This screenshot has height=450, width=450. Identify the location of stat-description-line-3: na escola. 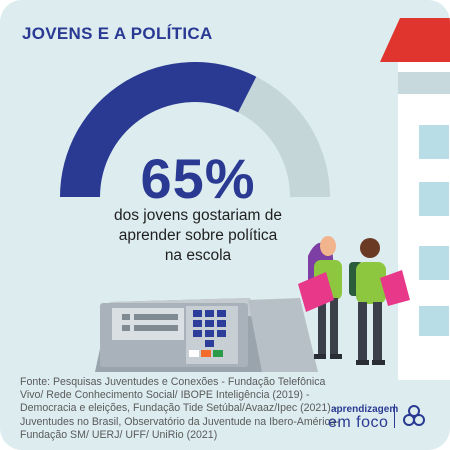
(198, 255).